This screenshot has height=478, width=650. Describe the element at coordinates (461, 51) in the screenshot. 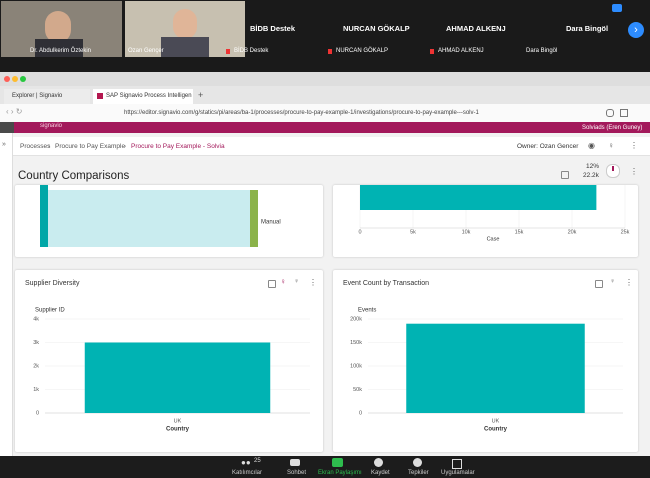

I see `participant-name: AHMAD ALKENJ` at that location.